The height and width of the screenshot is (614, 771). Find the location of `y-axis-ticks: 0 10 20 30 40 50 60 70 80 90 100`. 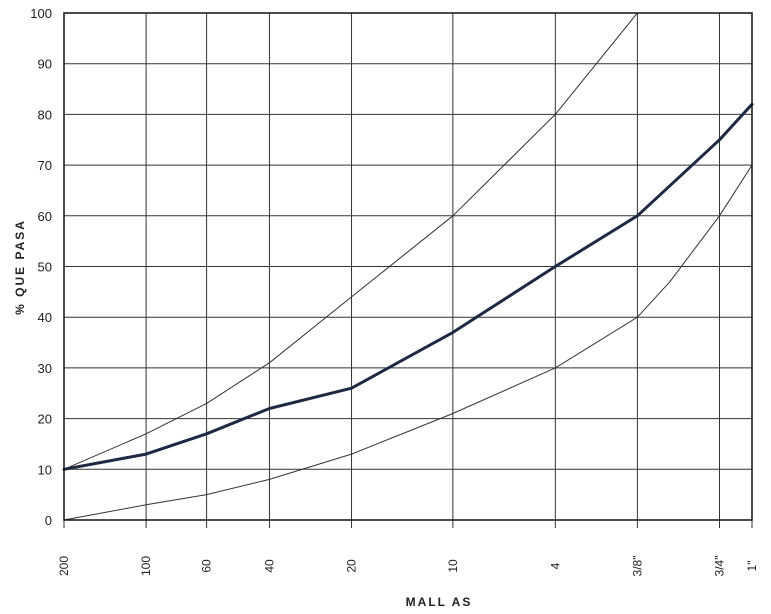

y-axis-ticks: 0 10 20 30 40 50 60 70 80 90 100 is located at coordinates (41, 267).